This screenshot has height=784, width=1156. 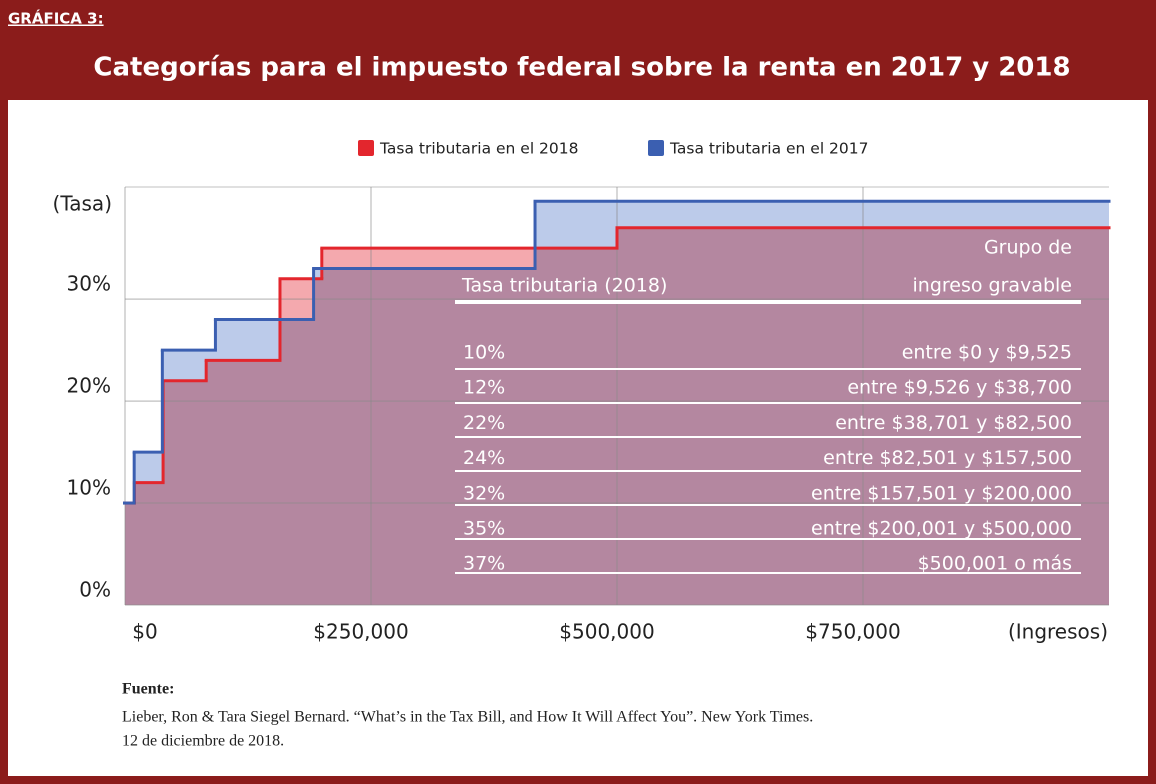 What do you see at coordinates (941, 493) in the screenshot?
I see `table-range: entre $157,501 y $200,000` at bounding box center [941, 493].